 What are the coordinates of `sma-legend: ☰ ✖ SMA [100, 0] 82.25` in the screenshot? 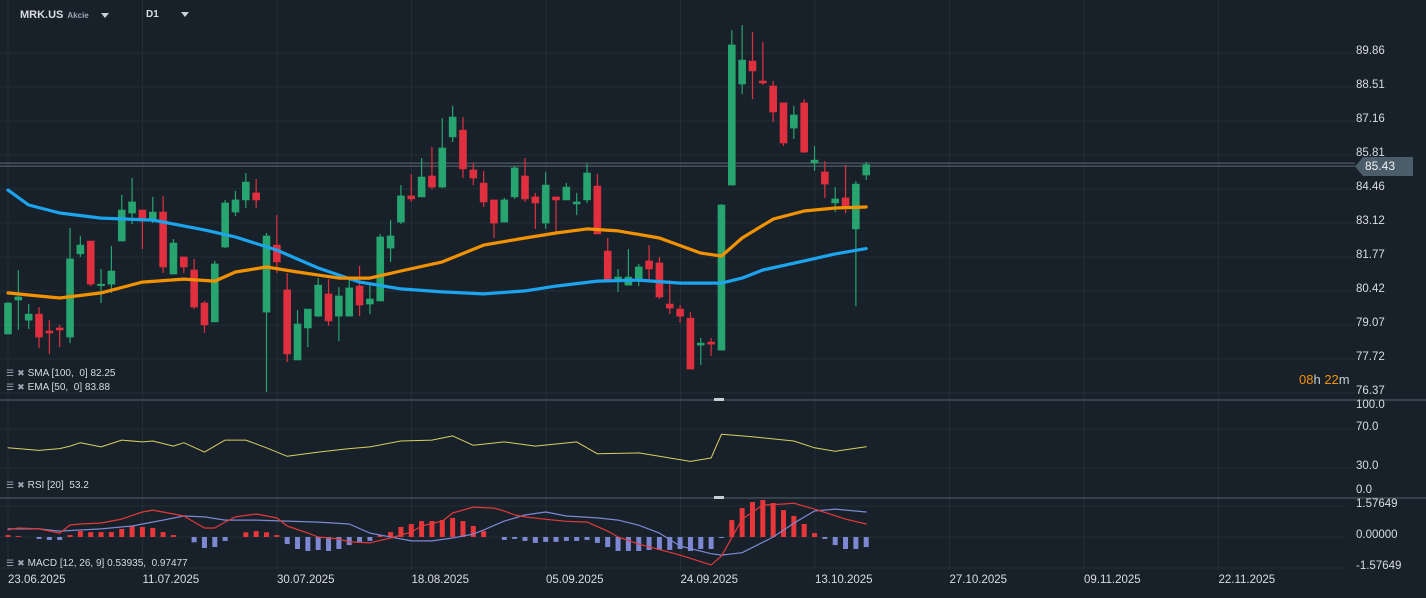 It's located at (60, 373).